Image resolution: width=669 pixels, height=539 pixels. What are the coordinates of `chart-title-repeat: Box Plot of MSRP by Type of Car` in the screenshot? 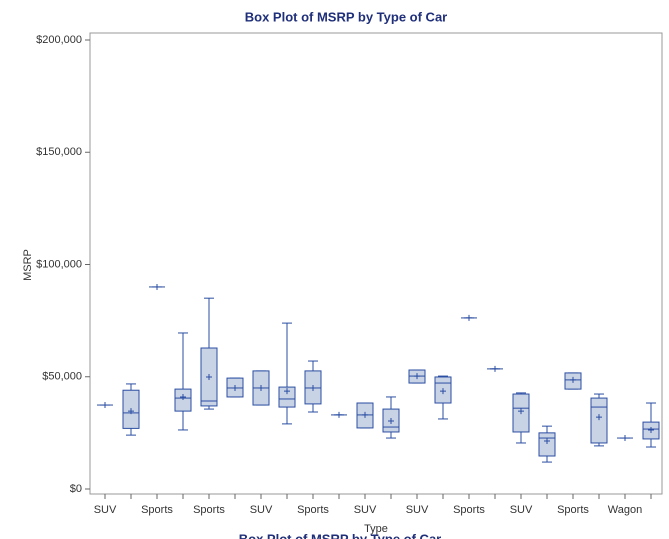 It's located at (340, 535).